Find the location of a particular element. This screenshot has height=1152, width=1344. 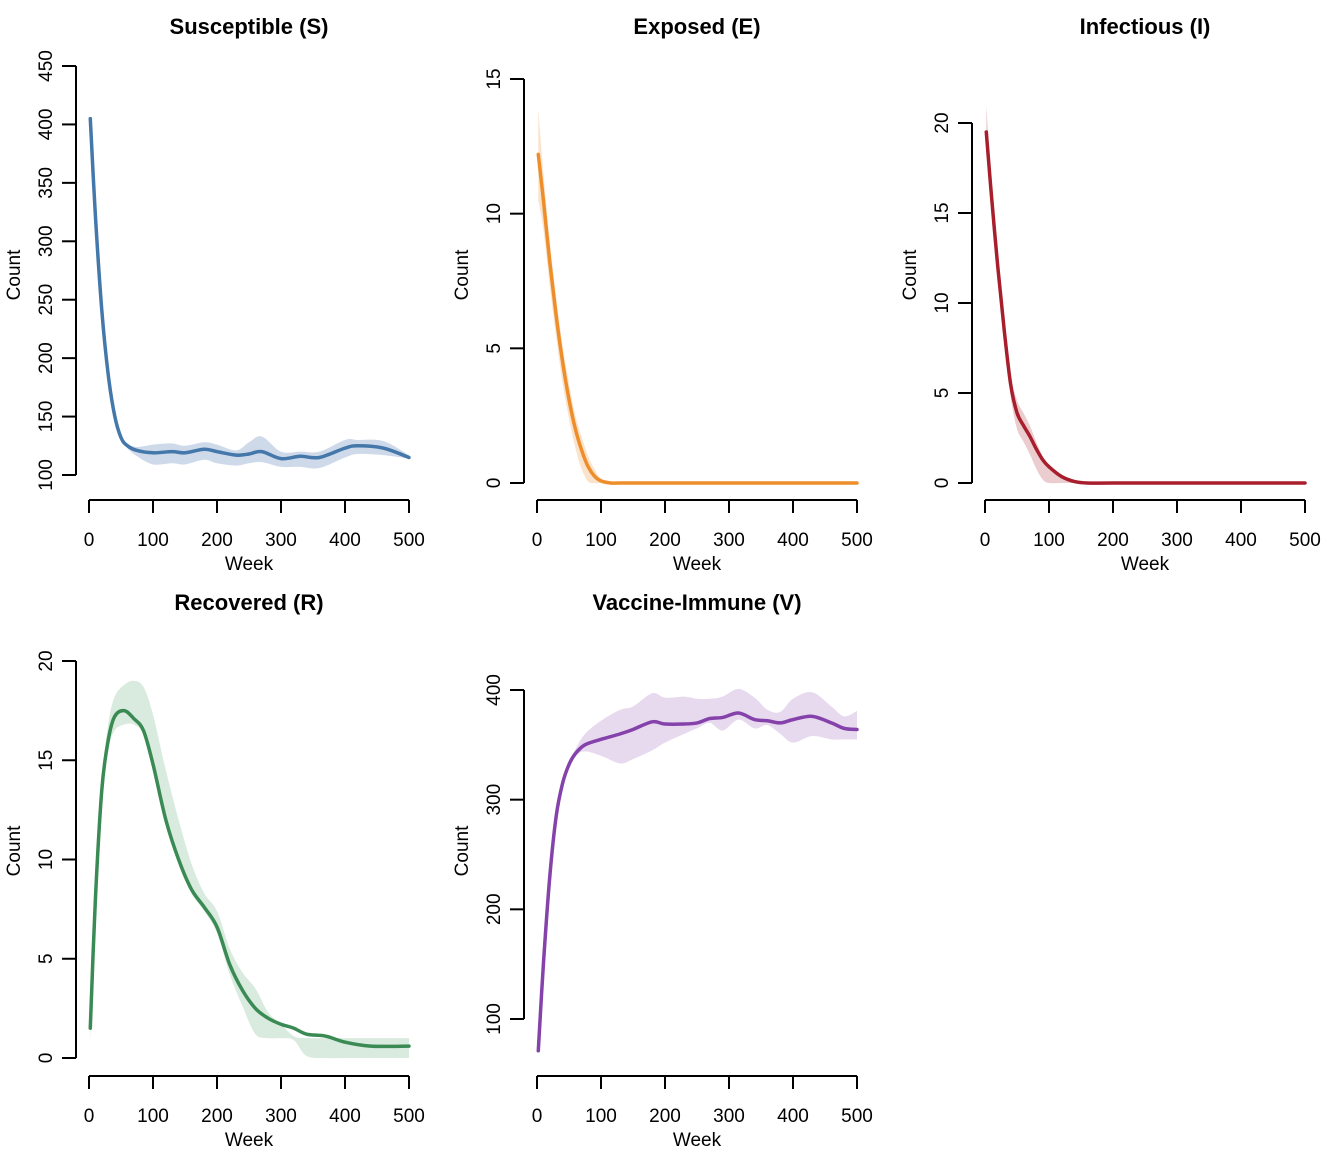

chart-title: Vaccine-Immune (V) is located at coordinates (696, 602).